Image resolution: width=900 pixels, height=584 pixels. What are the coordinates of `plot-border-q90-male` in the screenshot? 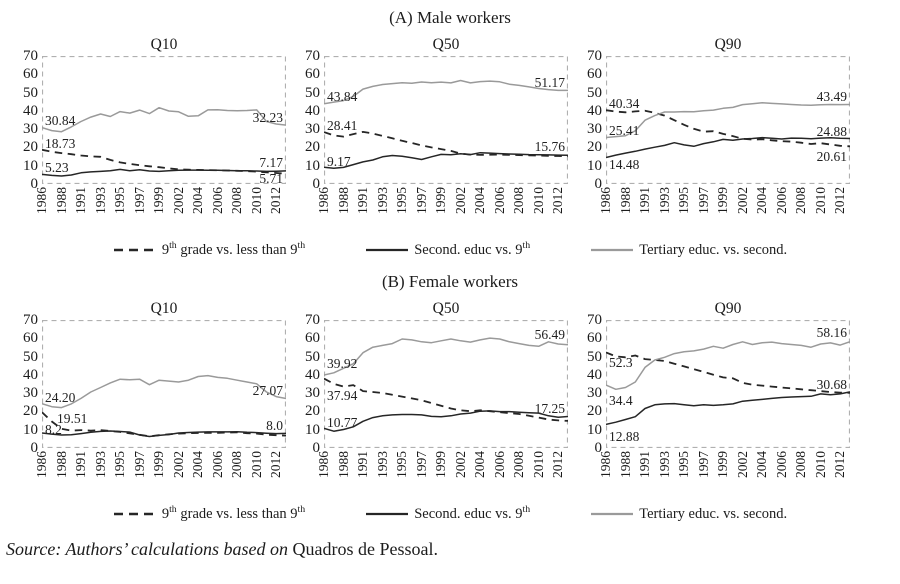 It's located at (728, 120).